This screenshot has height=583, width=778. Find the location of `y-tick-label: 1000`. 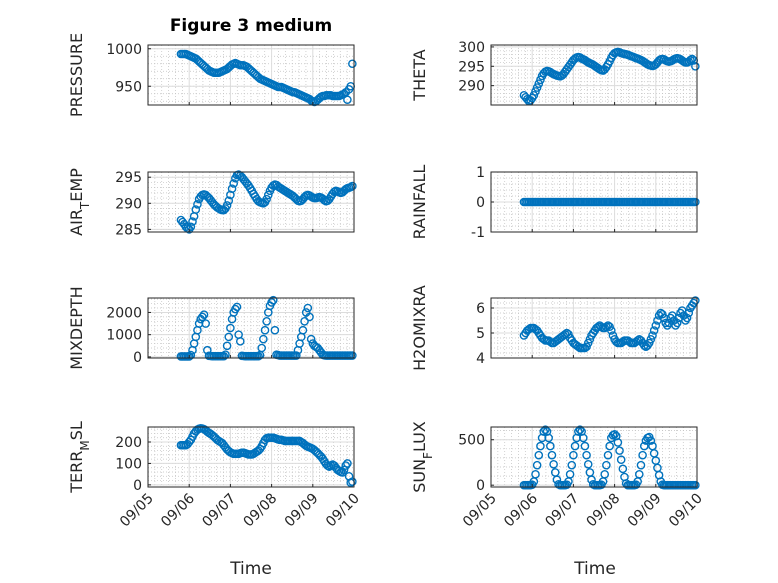

y-tick-label: 1000 is located at coordinates (124, 50).